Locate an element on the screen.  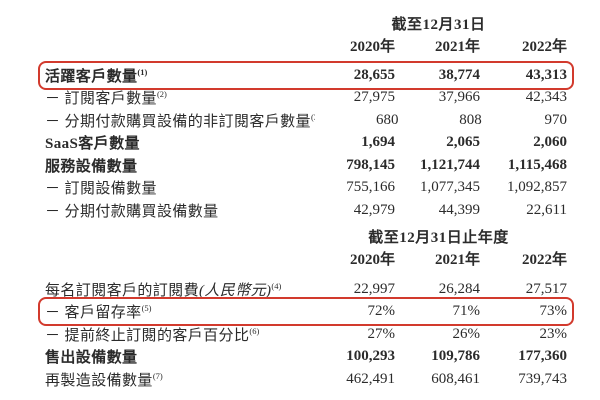
value-cell: 739,743 is located at coordinates (542, 378).